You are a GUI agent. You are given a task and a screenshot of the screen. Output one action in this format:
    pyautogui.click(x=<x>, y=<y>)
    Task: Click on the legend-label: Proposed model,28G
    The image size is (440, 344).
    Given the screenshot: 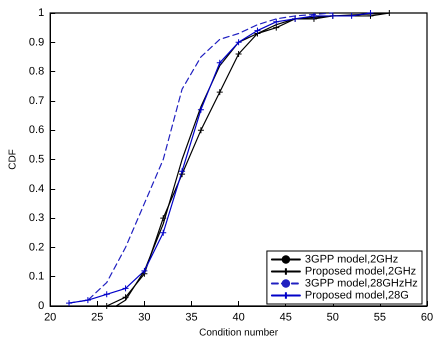 What is the action you would take?
    pyautogui.click(x=356, y=296)
    